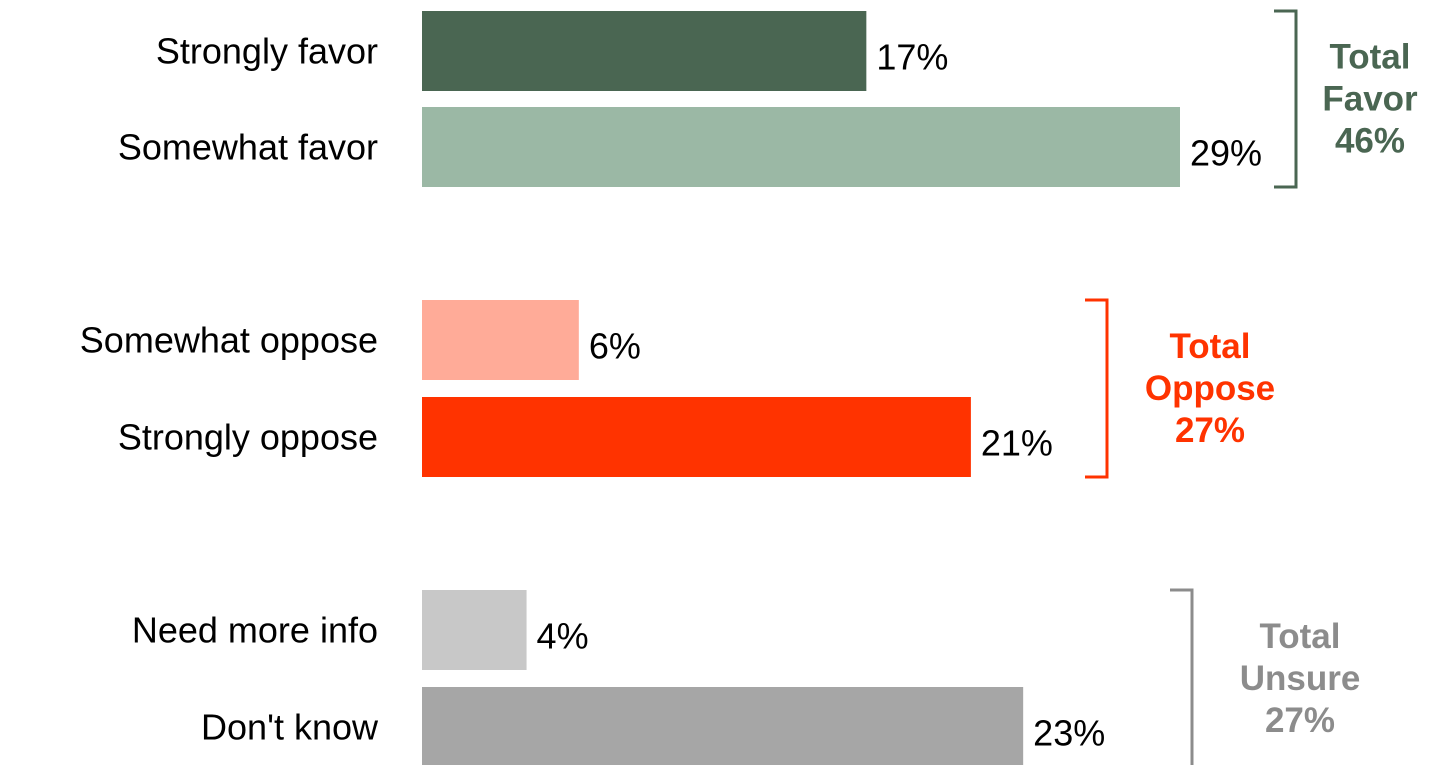  What do you see at coordinates (1300, 720) in the screenshot?
I see `group-label-unsure-line-3: 27%` at bounding box center [1300, 720].